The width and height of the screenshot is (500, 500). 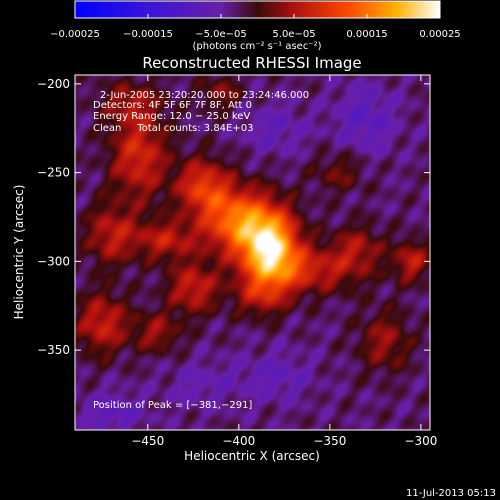 What do you see at coordinates (221, 34) in the screenshot?
I see `colorbar-tick-label: −5.0e−05` at bounding box center [221, 34].